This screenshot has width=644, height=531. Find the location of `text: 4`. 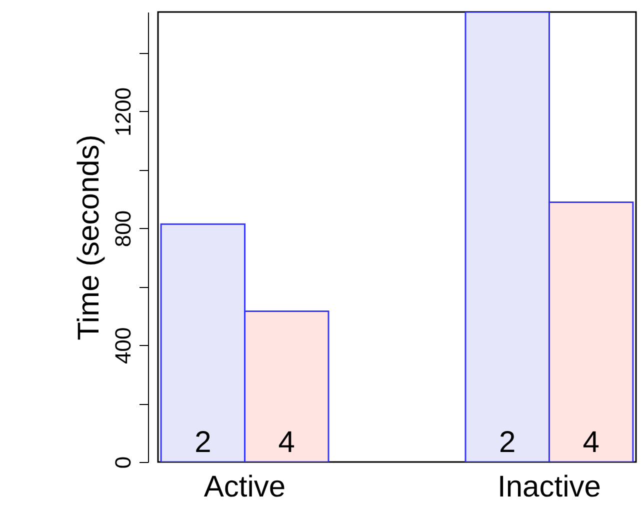

text: 4 is located at coordinates (591, 442).